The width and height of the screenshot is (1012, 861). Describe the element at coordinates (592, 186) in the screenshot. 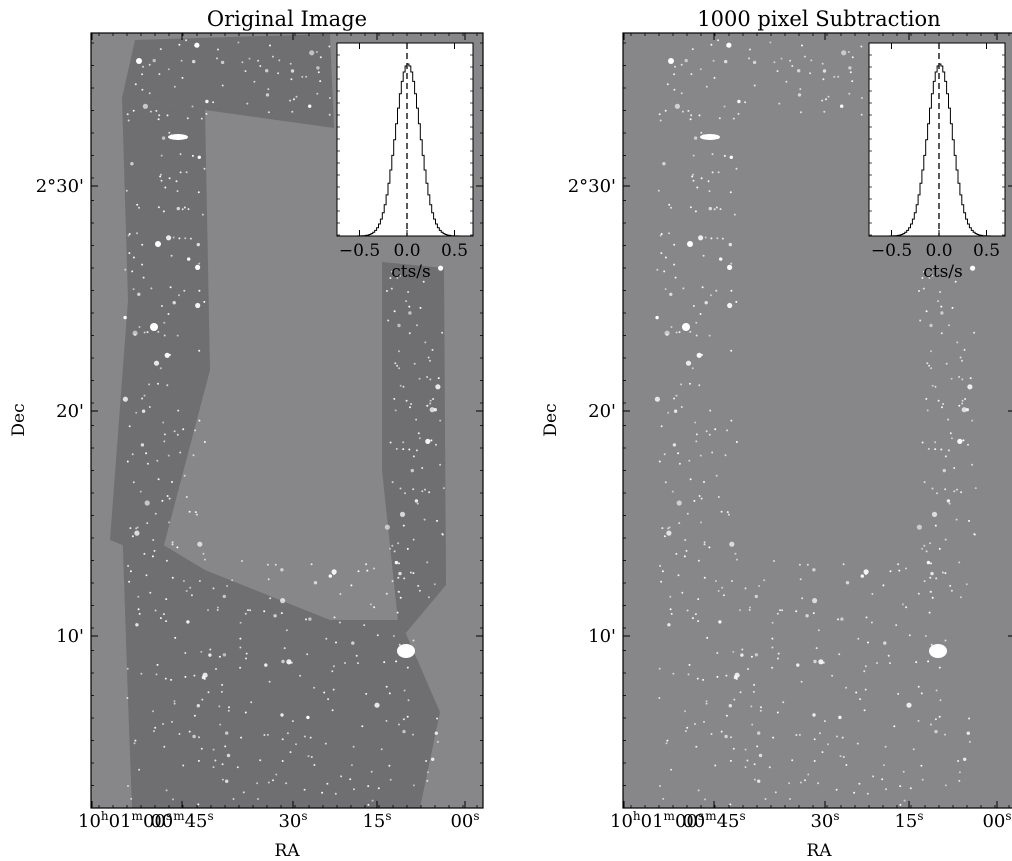

I see `y-tick-label: 2°30'` at that location.